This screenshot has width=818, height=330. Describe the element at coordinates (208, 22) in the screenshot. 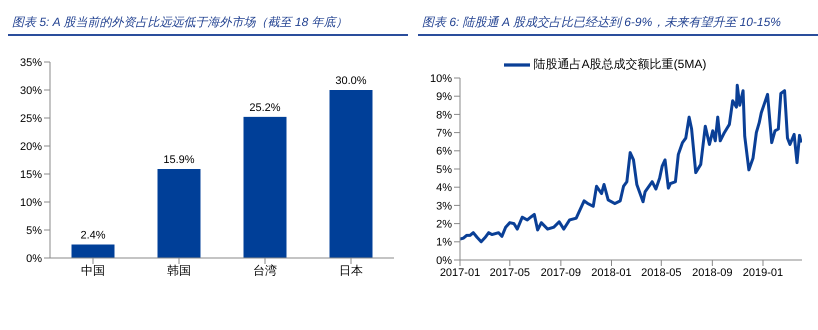

I see `chart-title: 图表 5: A 股当前的外资占比远远低于海外市场（截至 18 年底）` at that location.